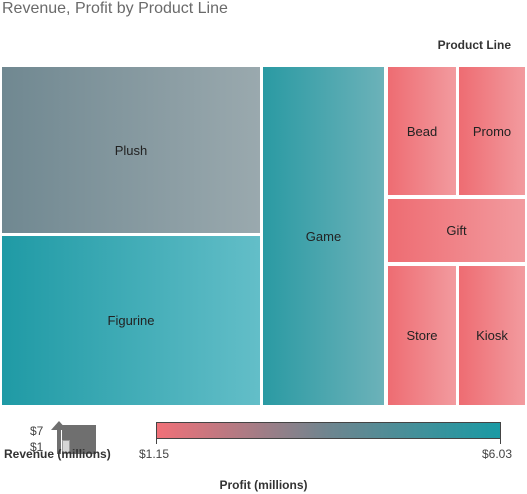 This screenshot has width=527, height=494. What do you see at coordinates (115, 8) in the screenshot?
I see `chart-title: Revenue, Profit by Product Line` at bounding box center [115, 8].